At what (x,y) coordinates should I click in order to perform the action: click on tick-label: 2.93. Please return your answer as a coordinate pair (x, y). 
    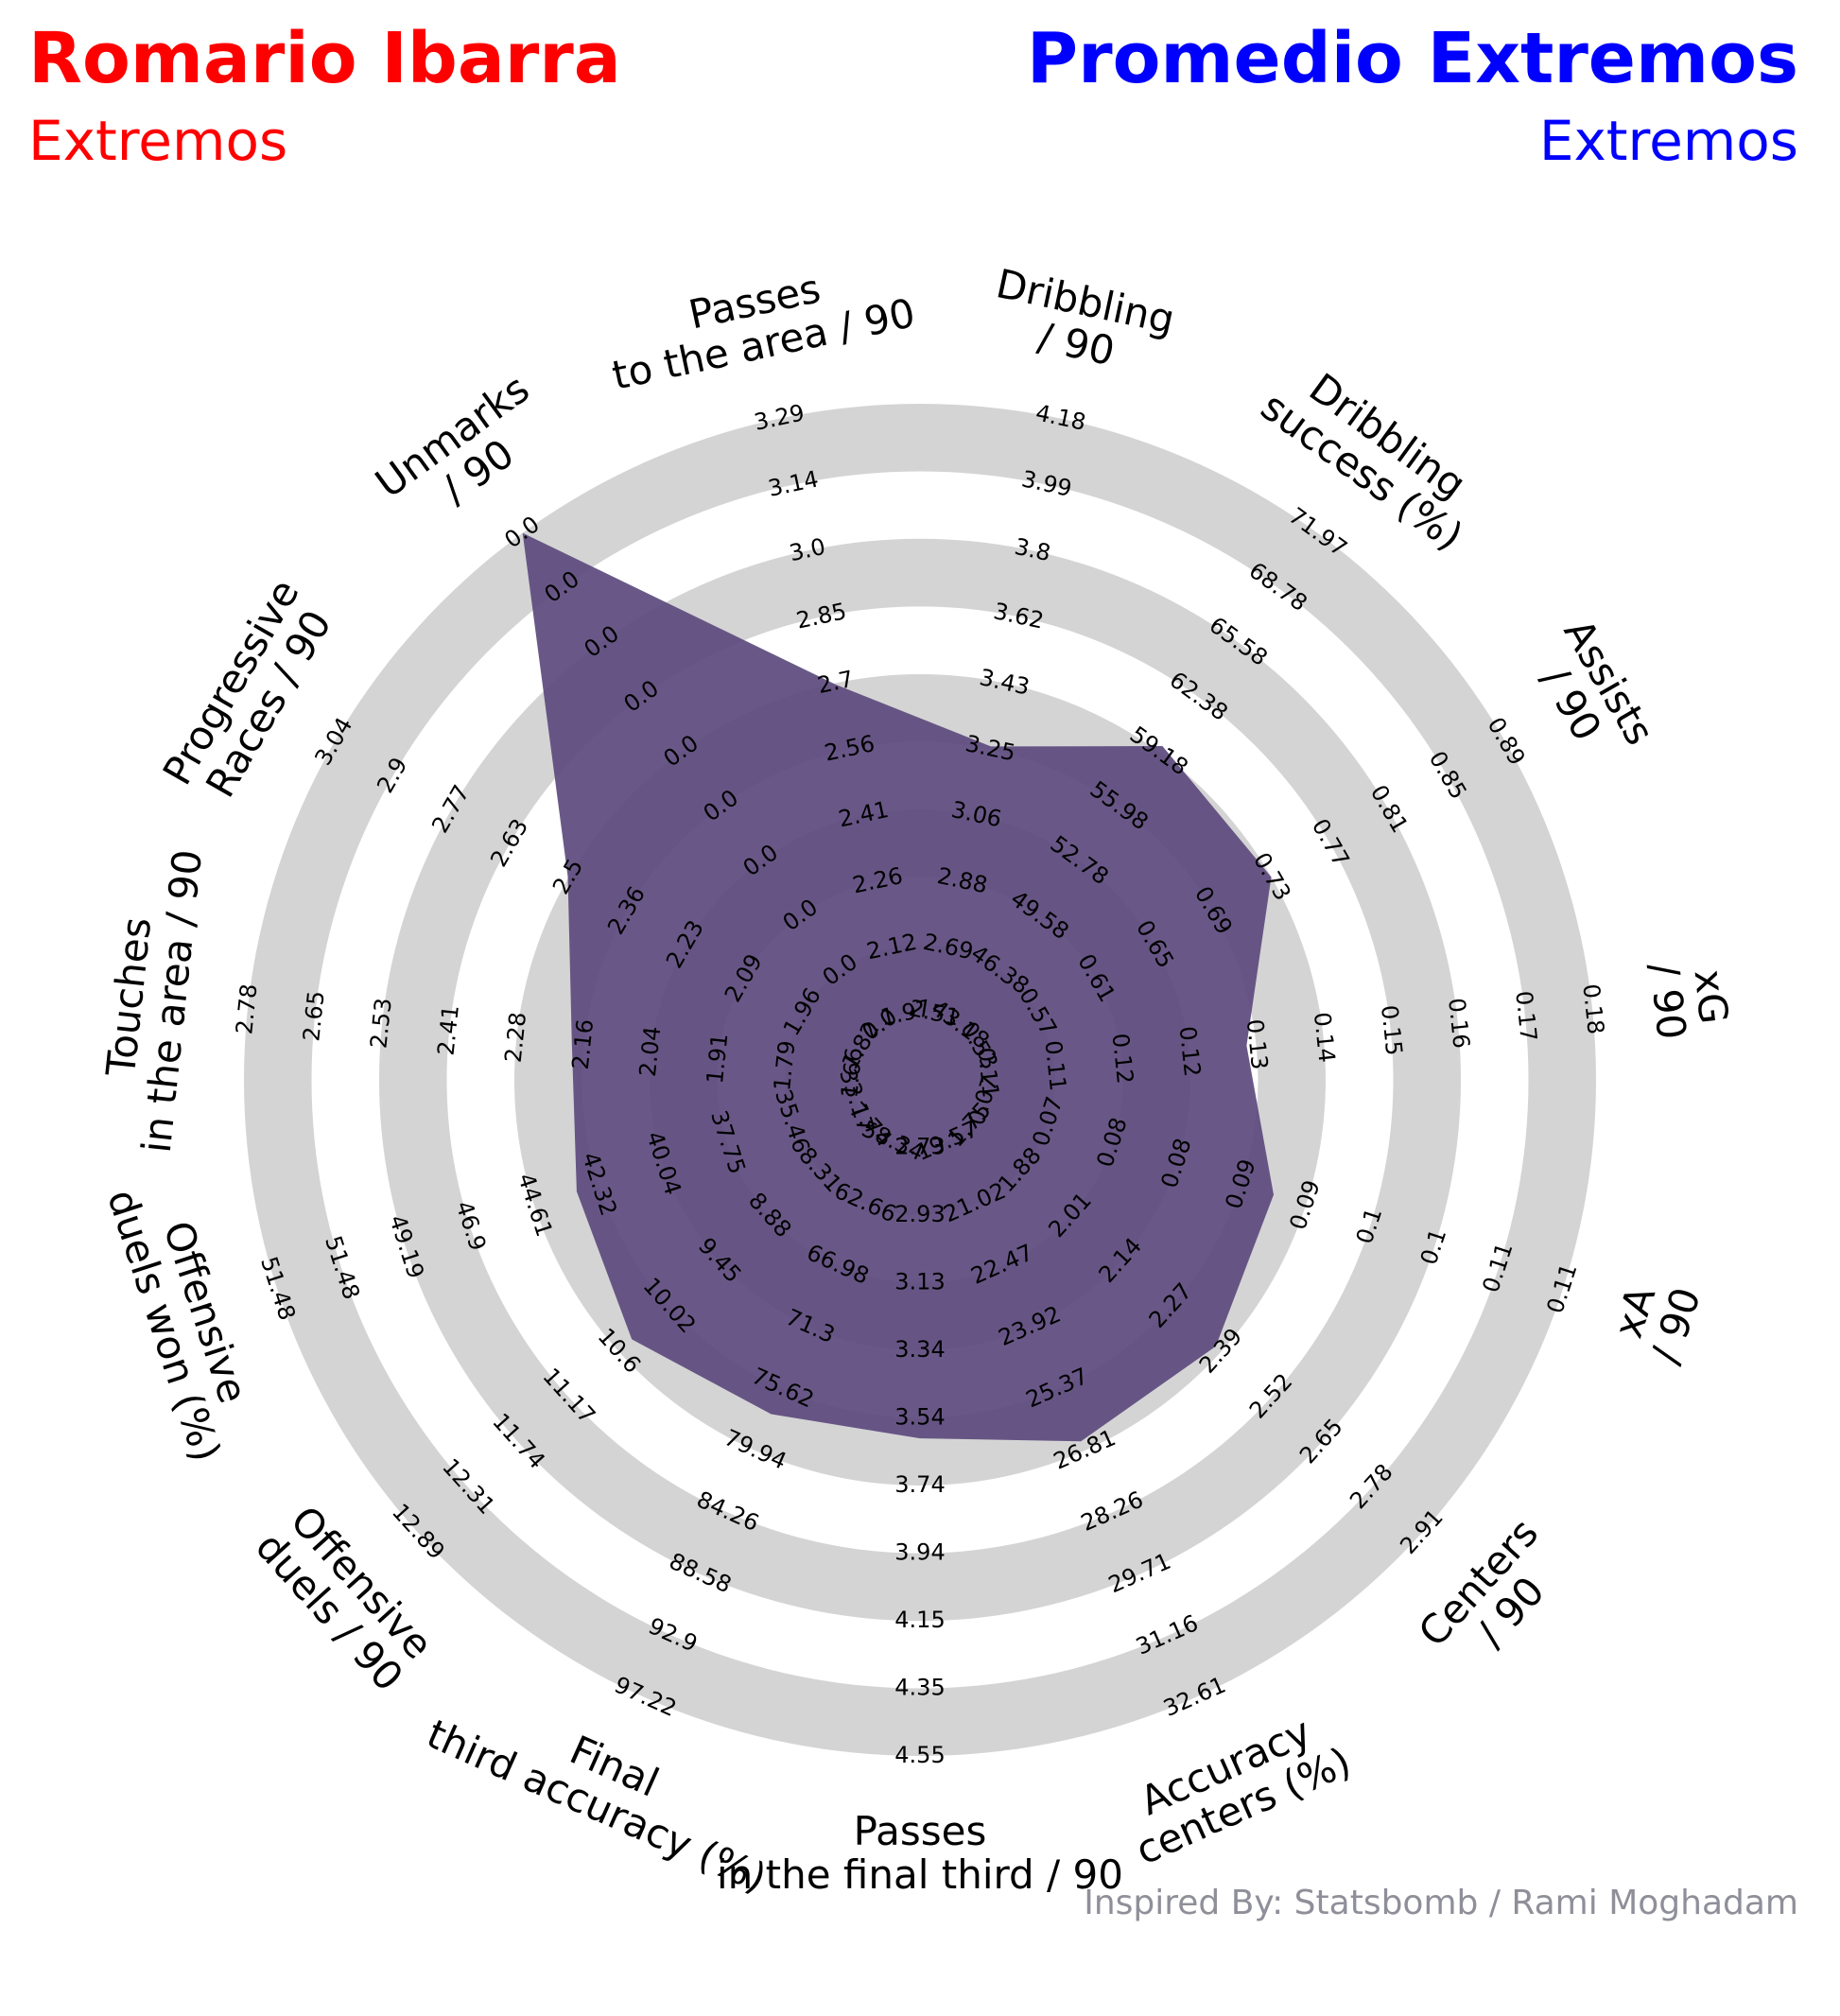
    Looking at the image, I should click on (919, 1214).